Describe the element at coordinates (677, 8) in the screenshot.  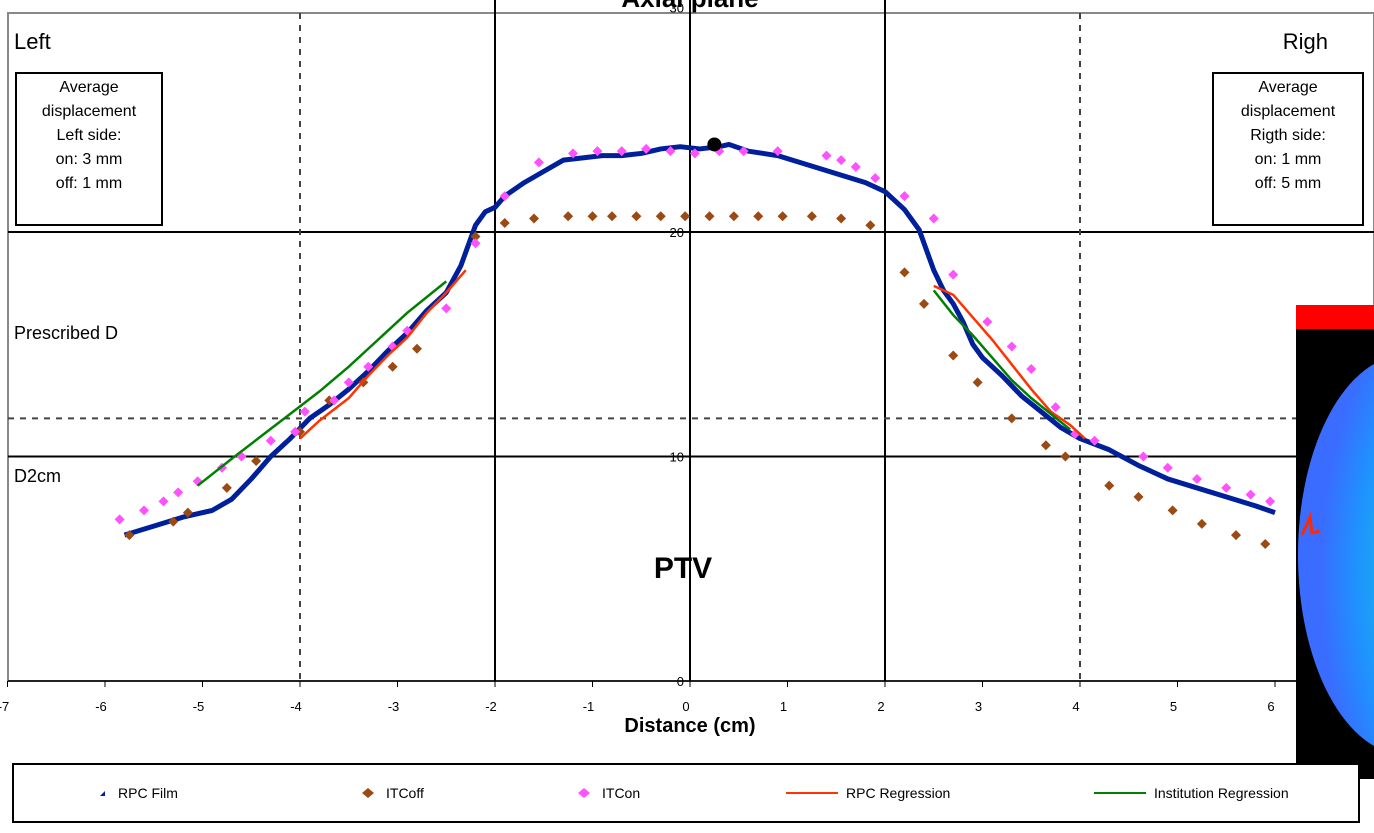
I see `y-tick-label: 30` at that location.